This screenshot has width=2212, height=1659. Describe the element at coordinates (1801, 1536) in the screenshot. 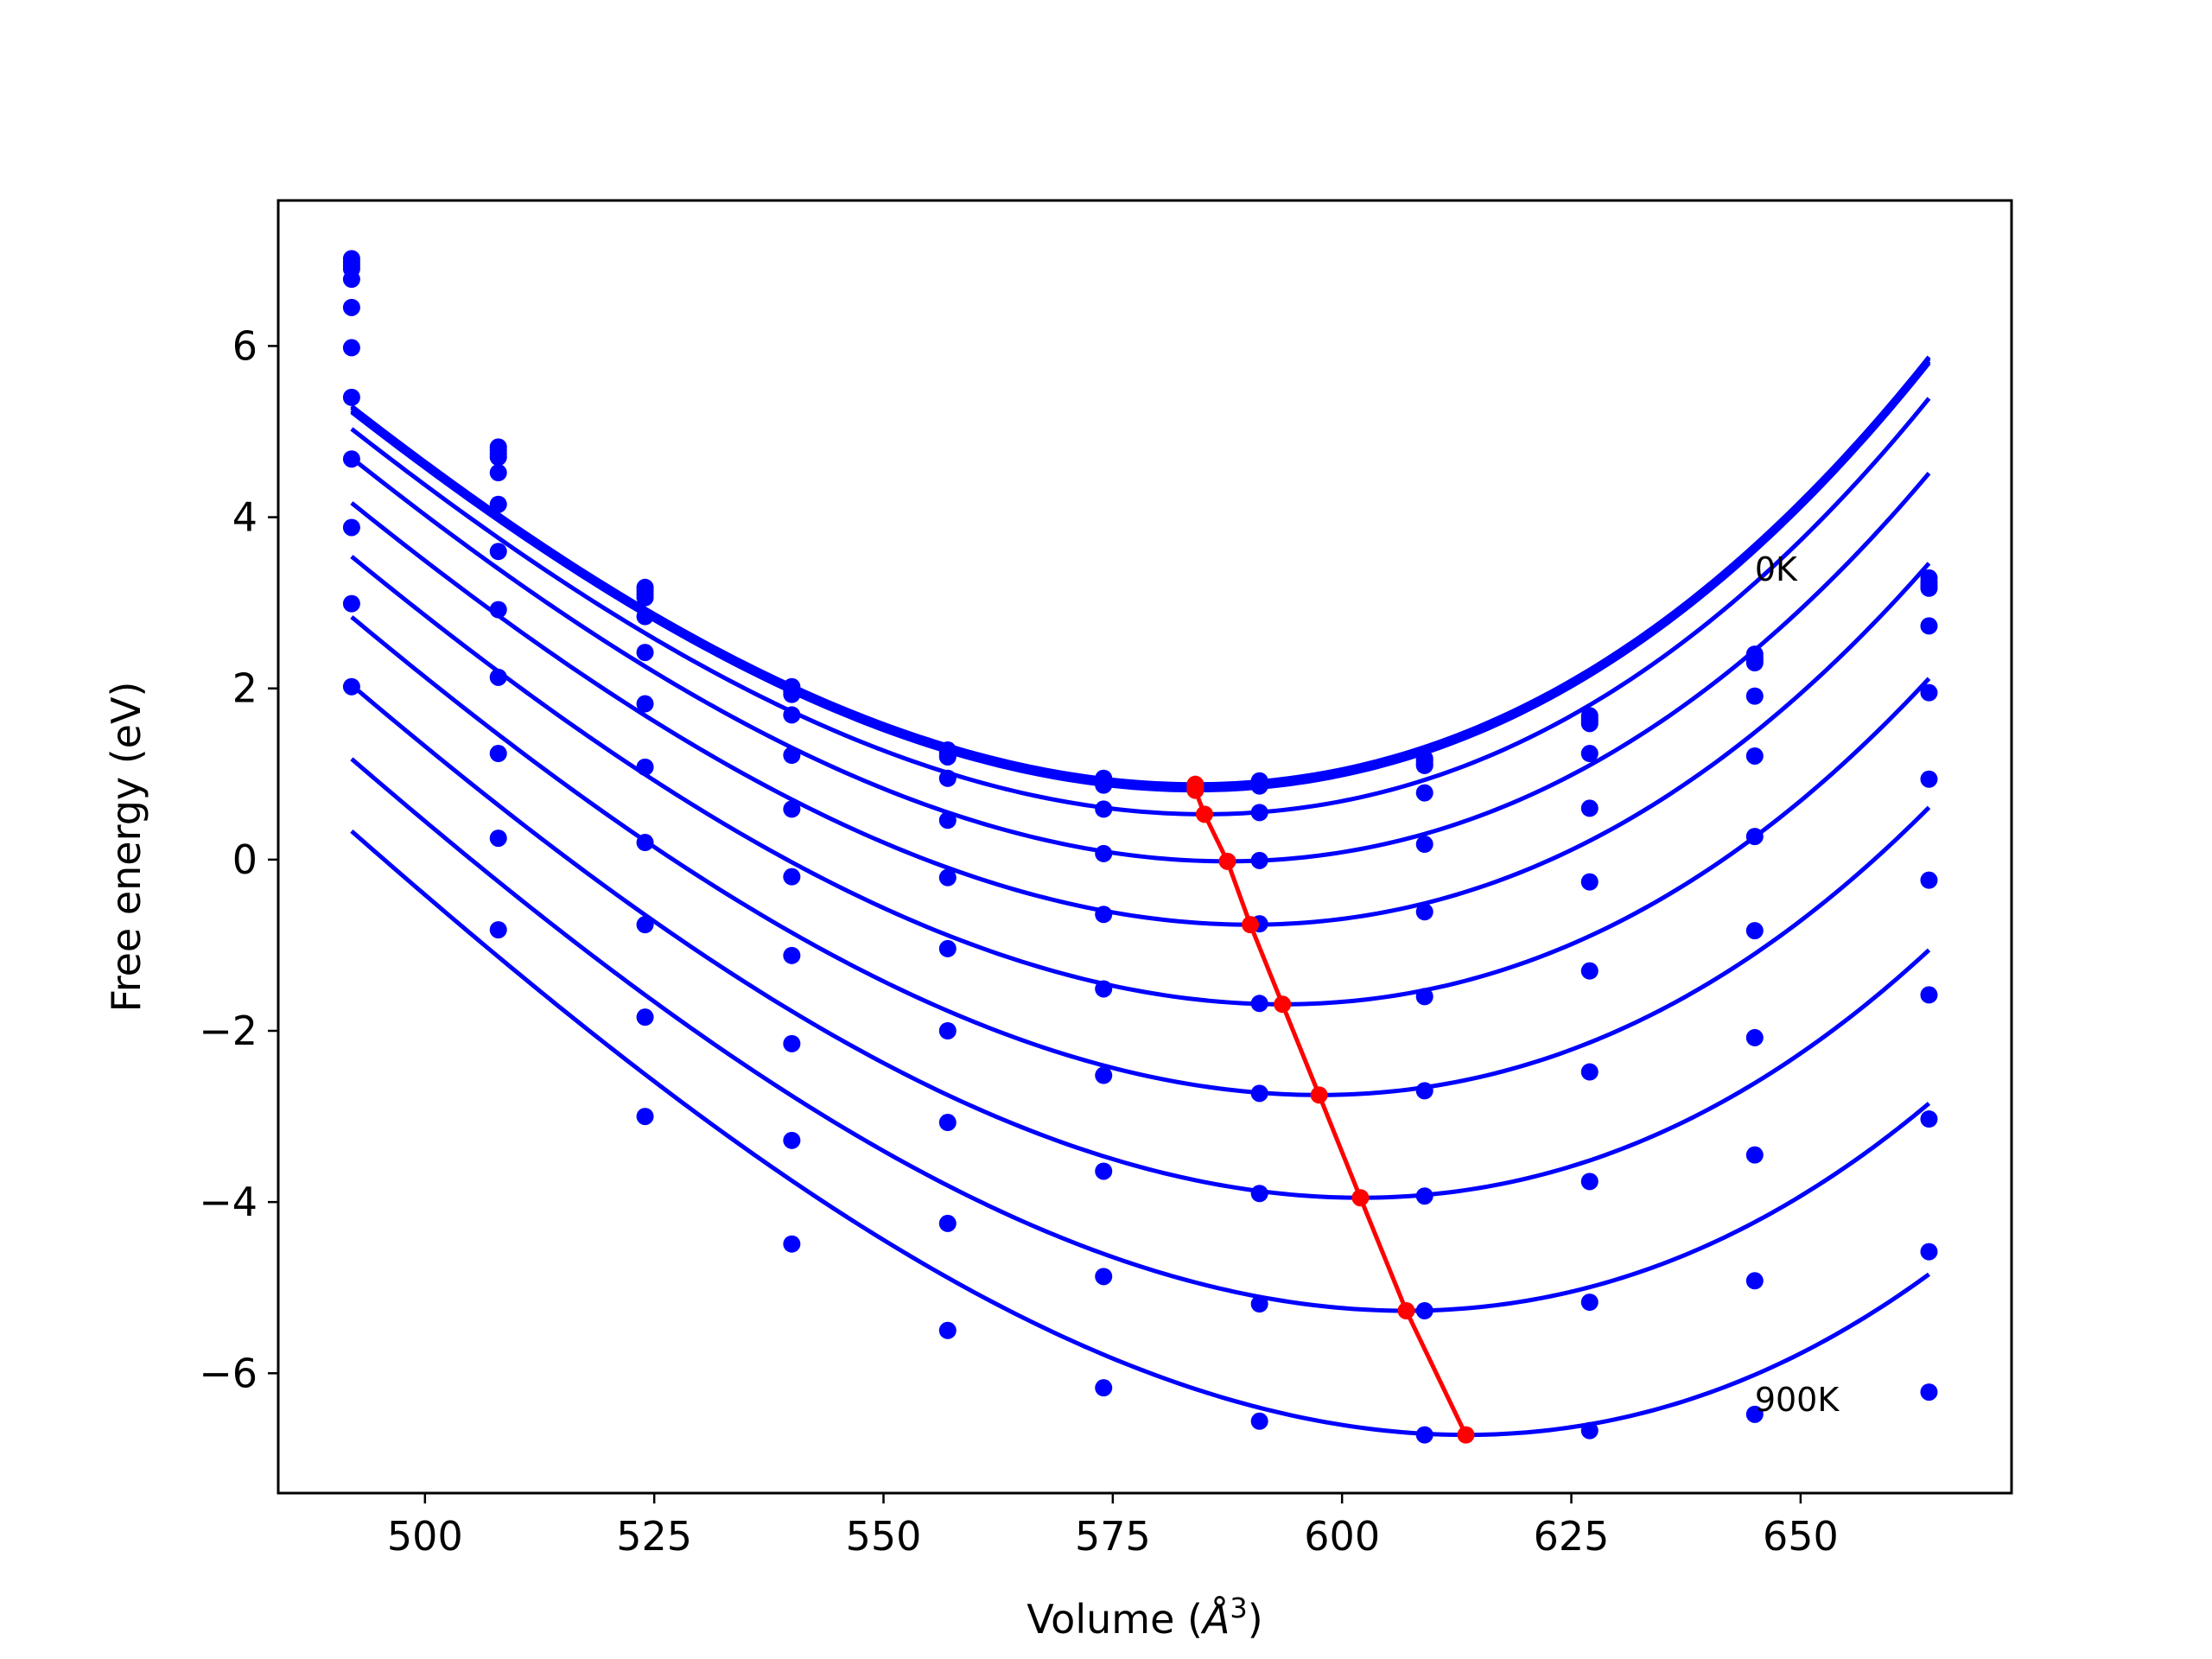

I see `x-tick-label: 650` at that location.